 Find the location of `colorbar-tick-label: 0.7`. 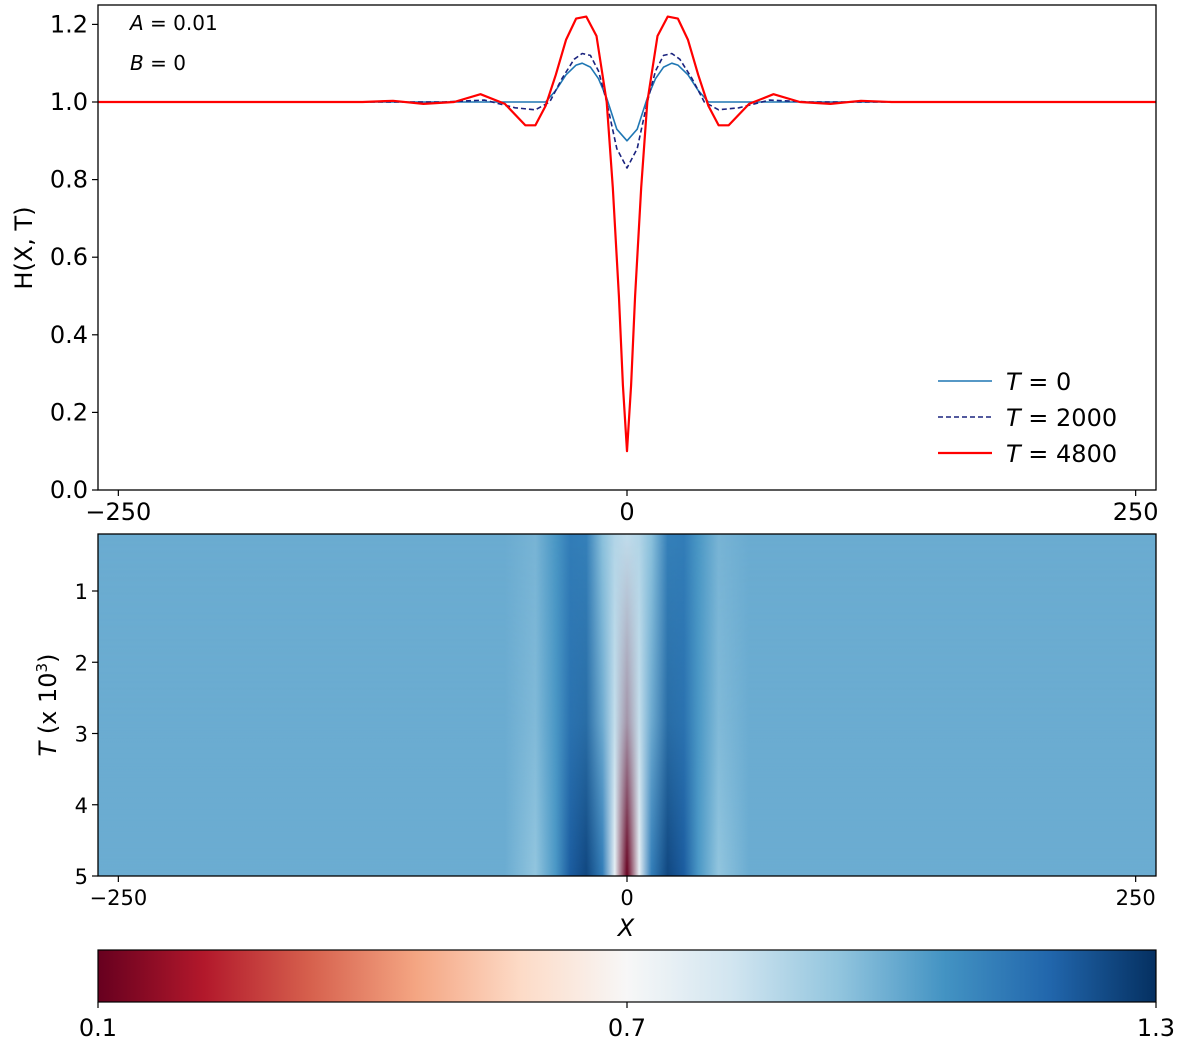

colorbar-tick-label: 0.7 is located at coordinates (627, 1028).